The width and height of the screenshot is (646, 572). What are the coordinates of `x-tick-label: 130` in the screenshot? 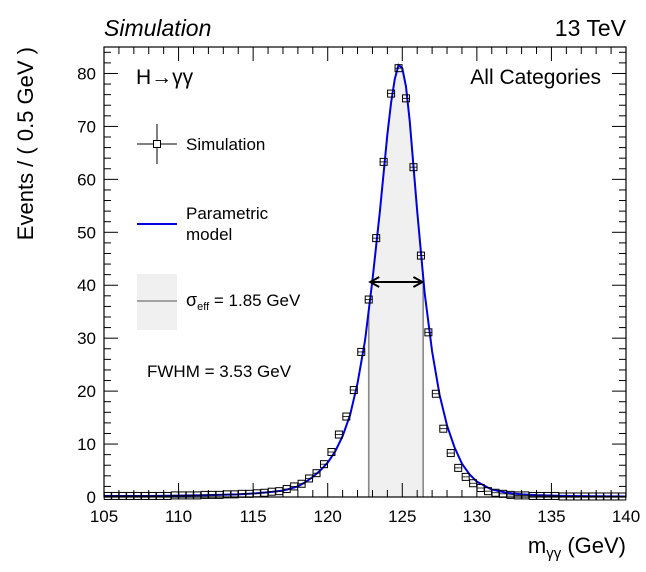 It's located at (477, 516).